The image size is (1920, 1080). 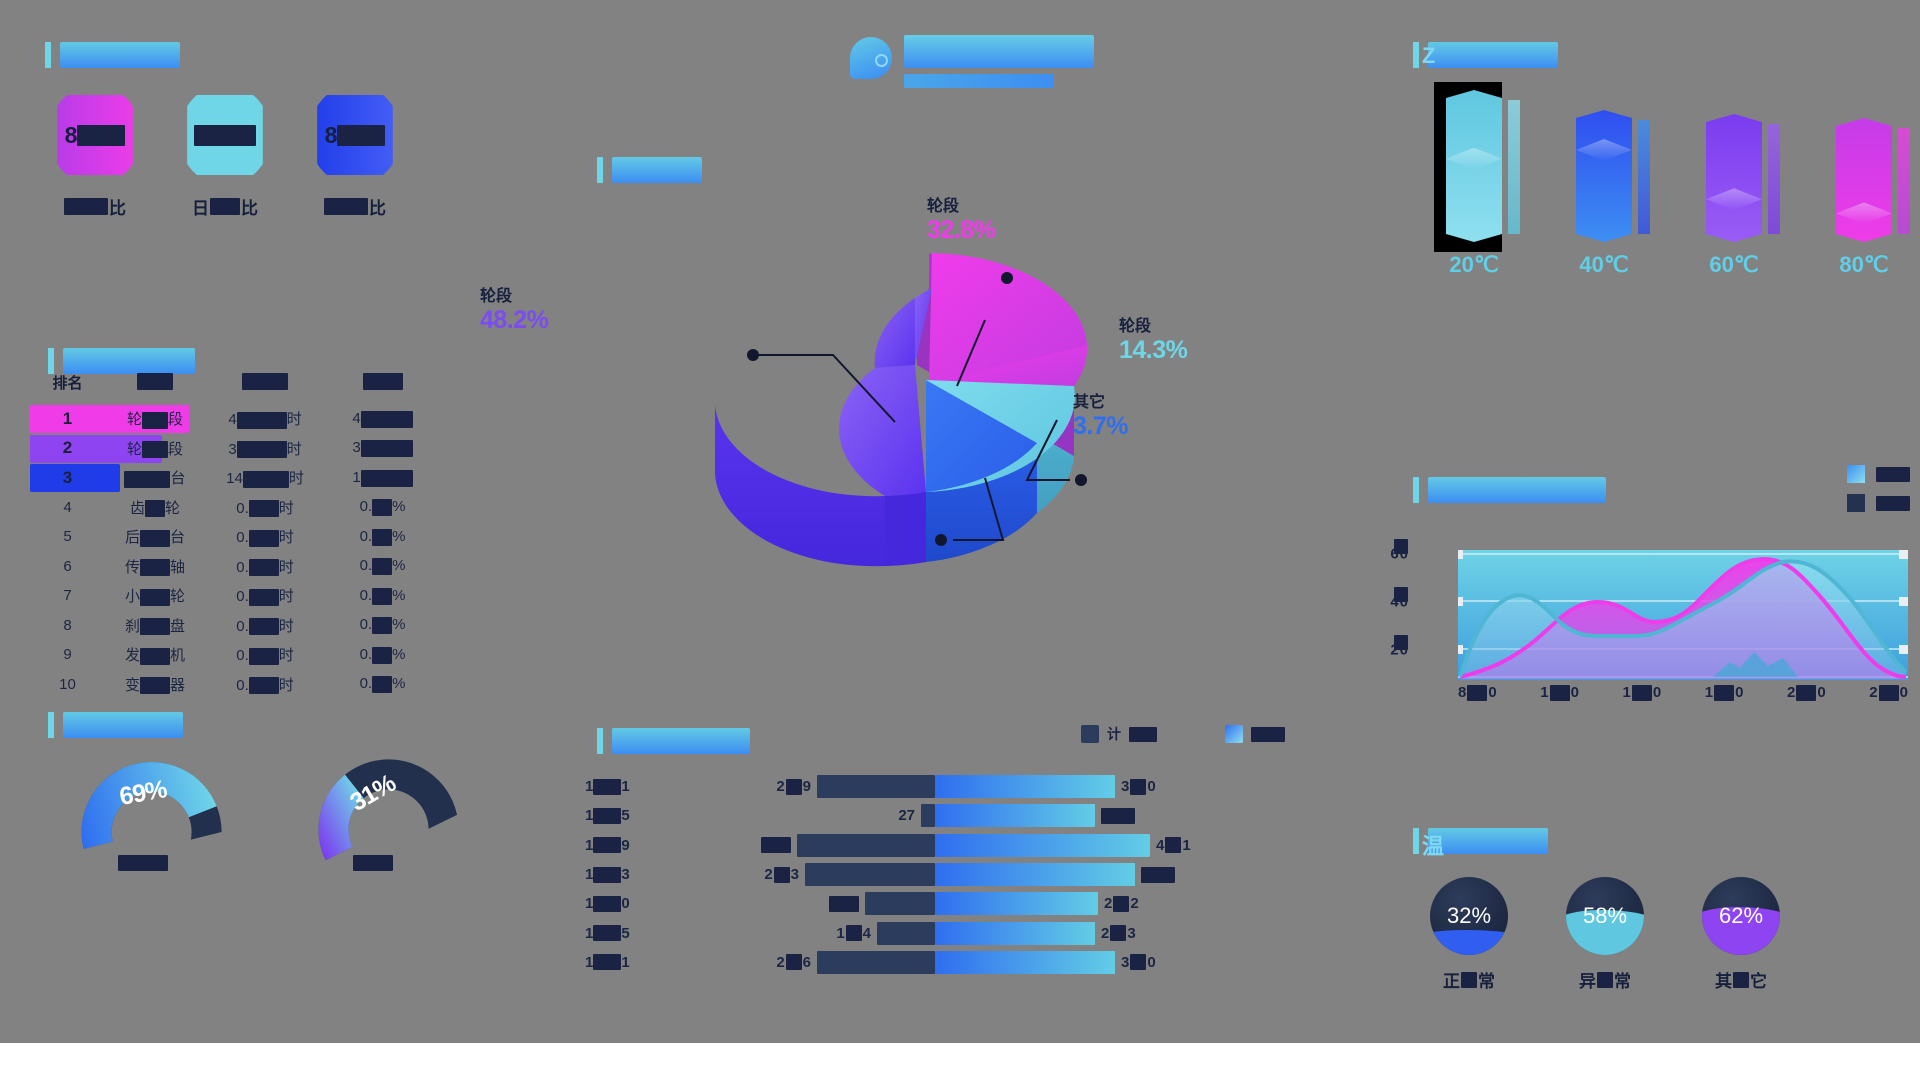 What do you see at coordinates (1672, 180) in the screenshot?
I see `temperature-columns: 20℃ 40℃ 60℃` at bounding box center [1672, 180].